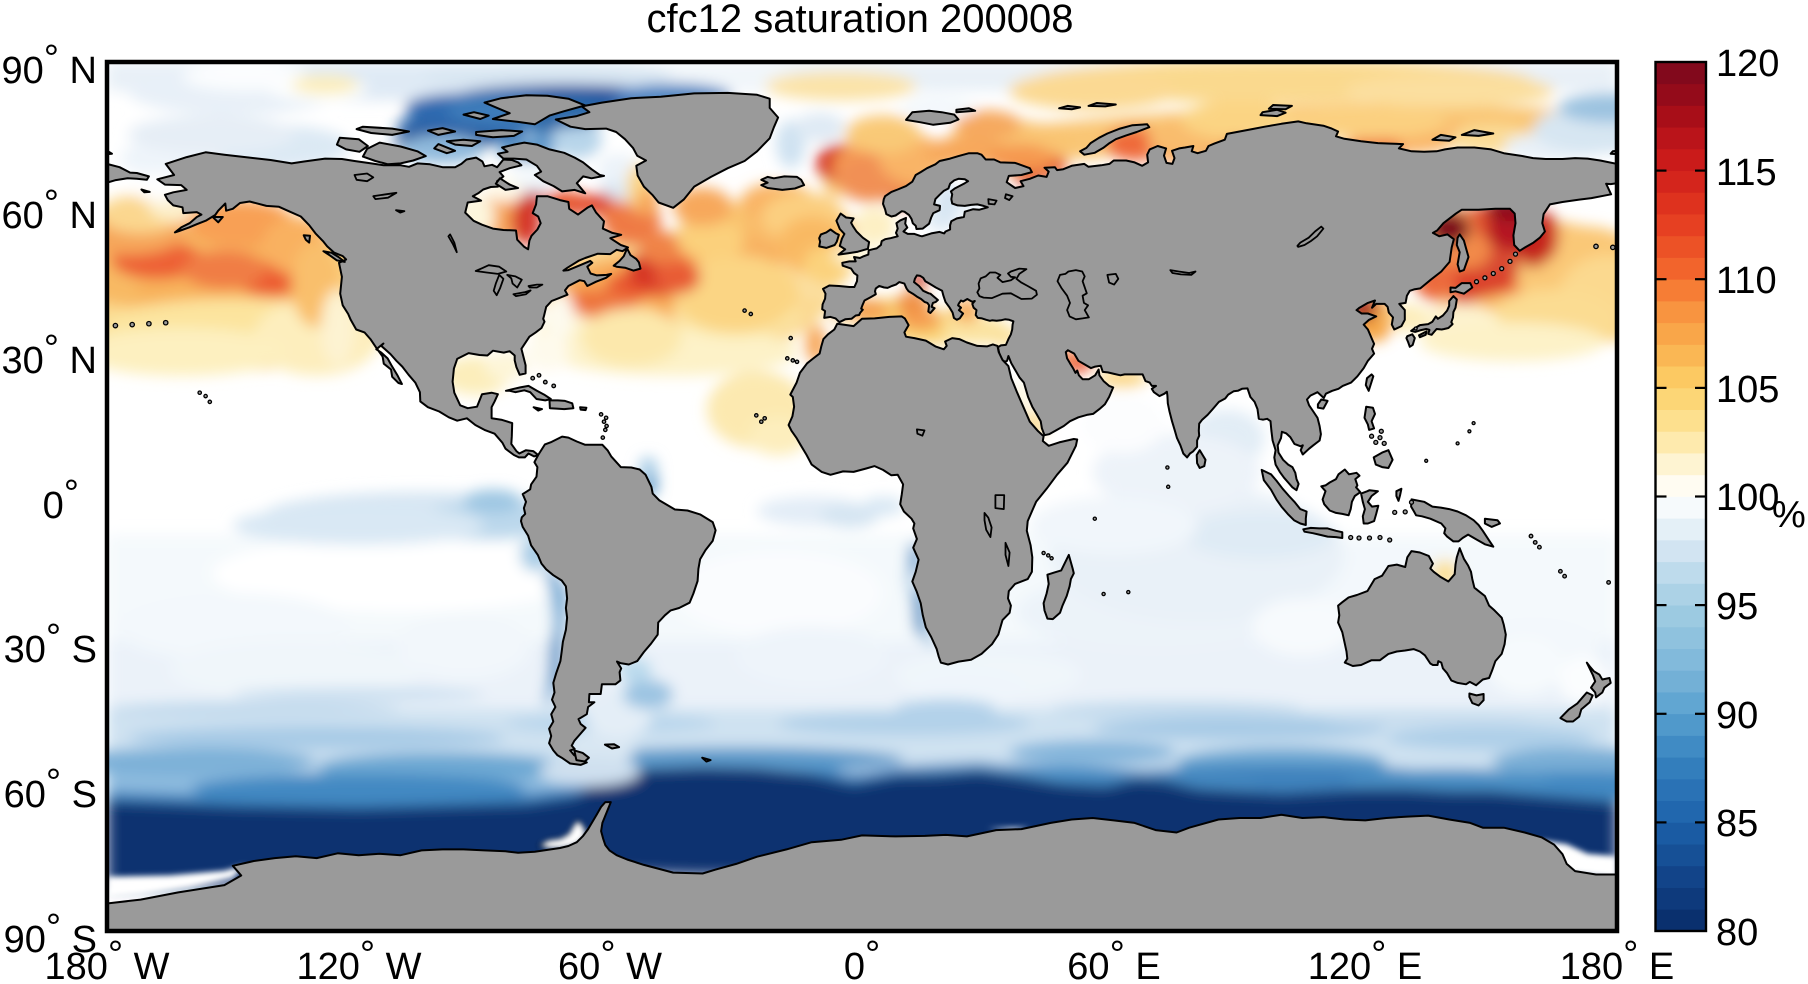 This screenshot has width=1808, height=984. Describe the element at coordinates (1747, 390) in the screenshot. I see `svg-text: 105` at that location.